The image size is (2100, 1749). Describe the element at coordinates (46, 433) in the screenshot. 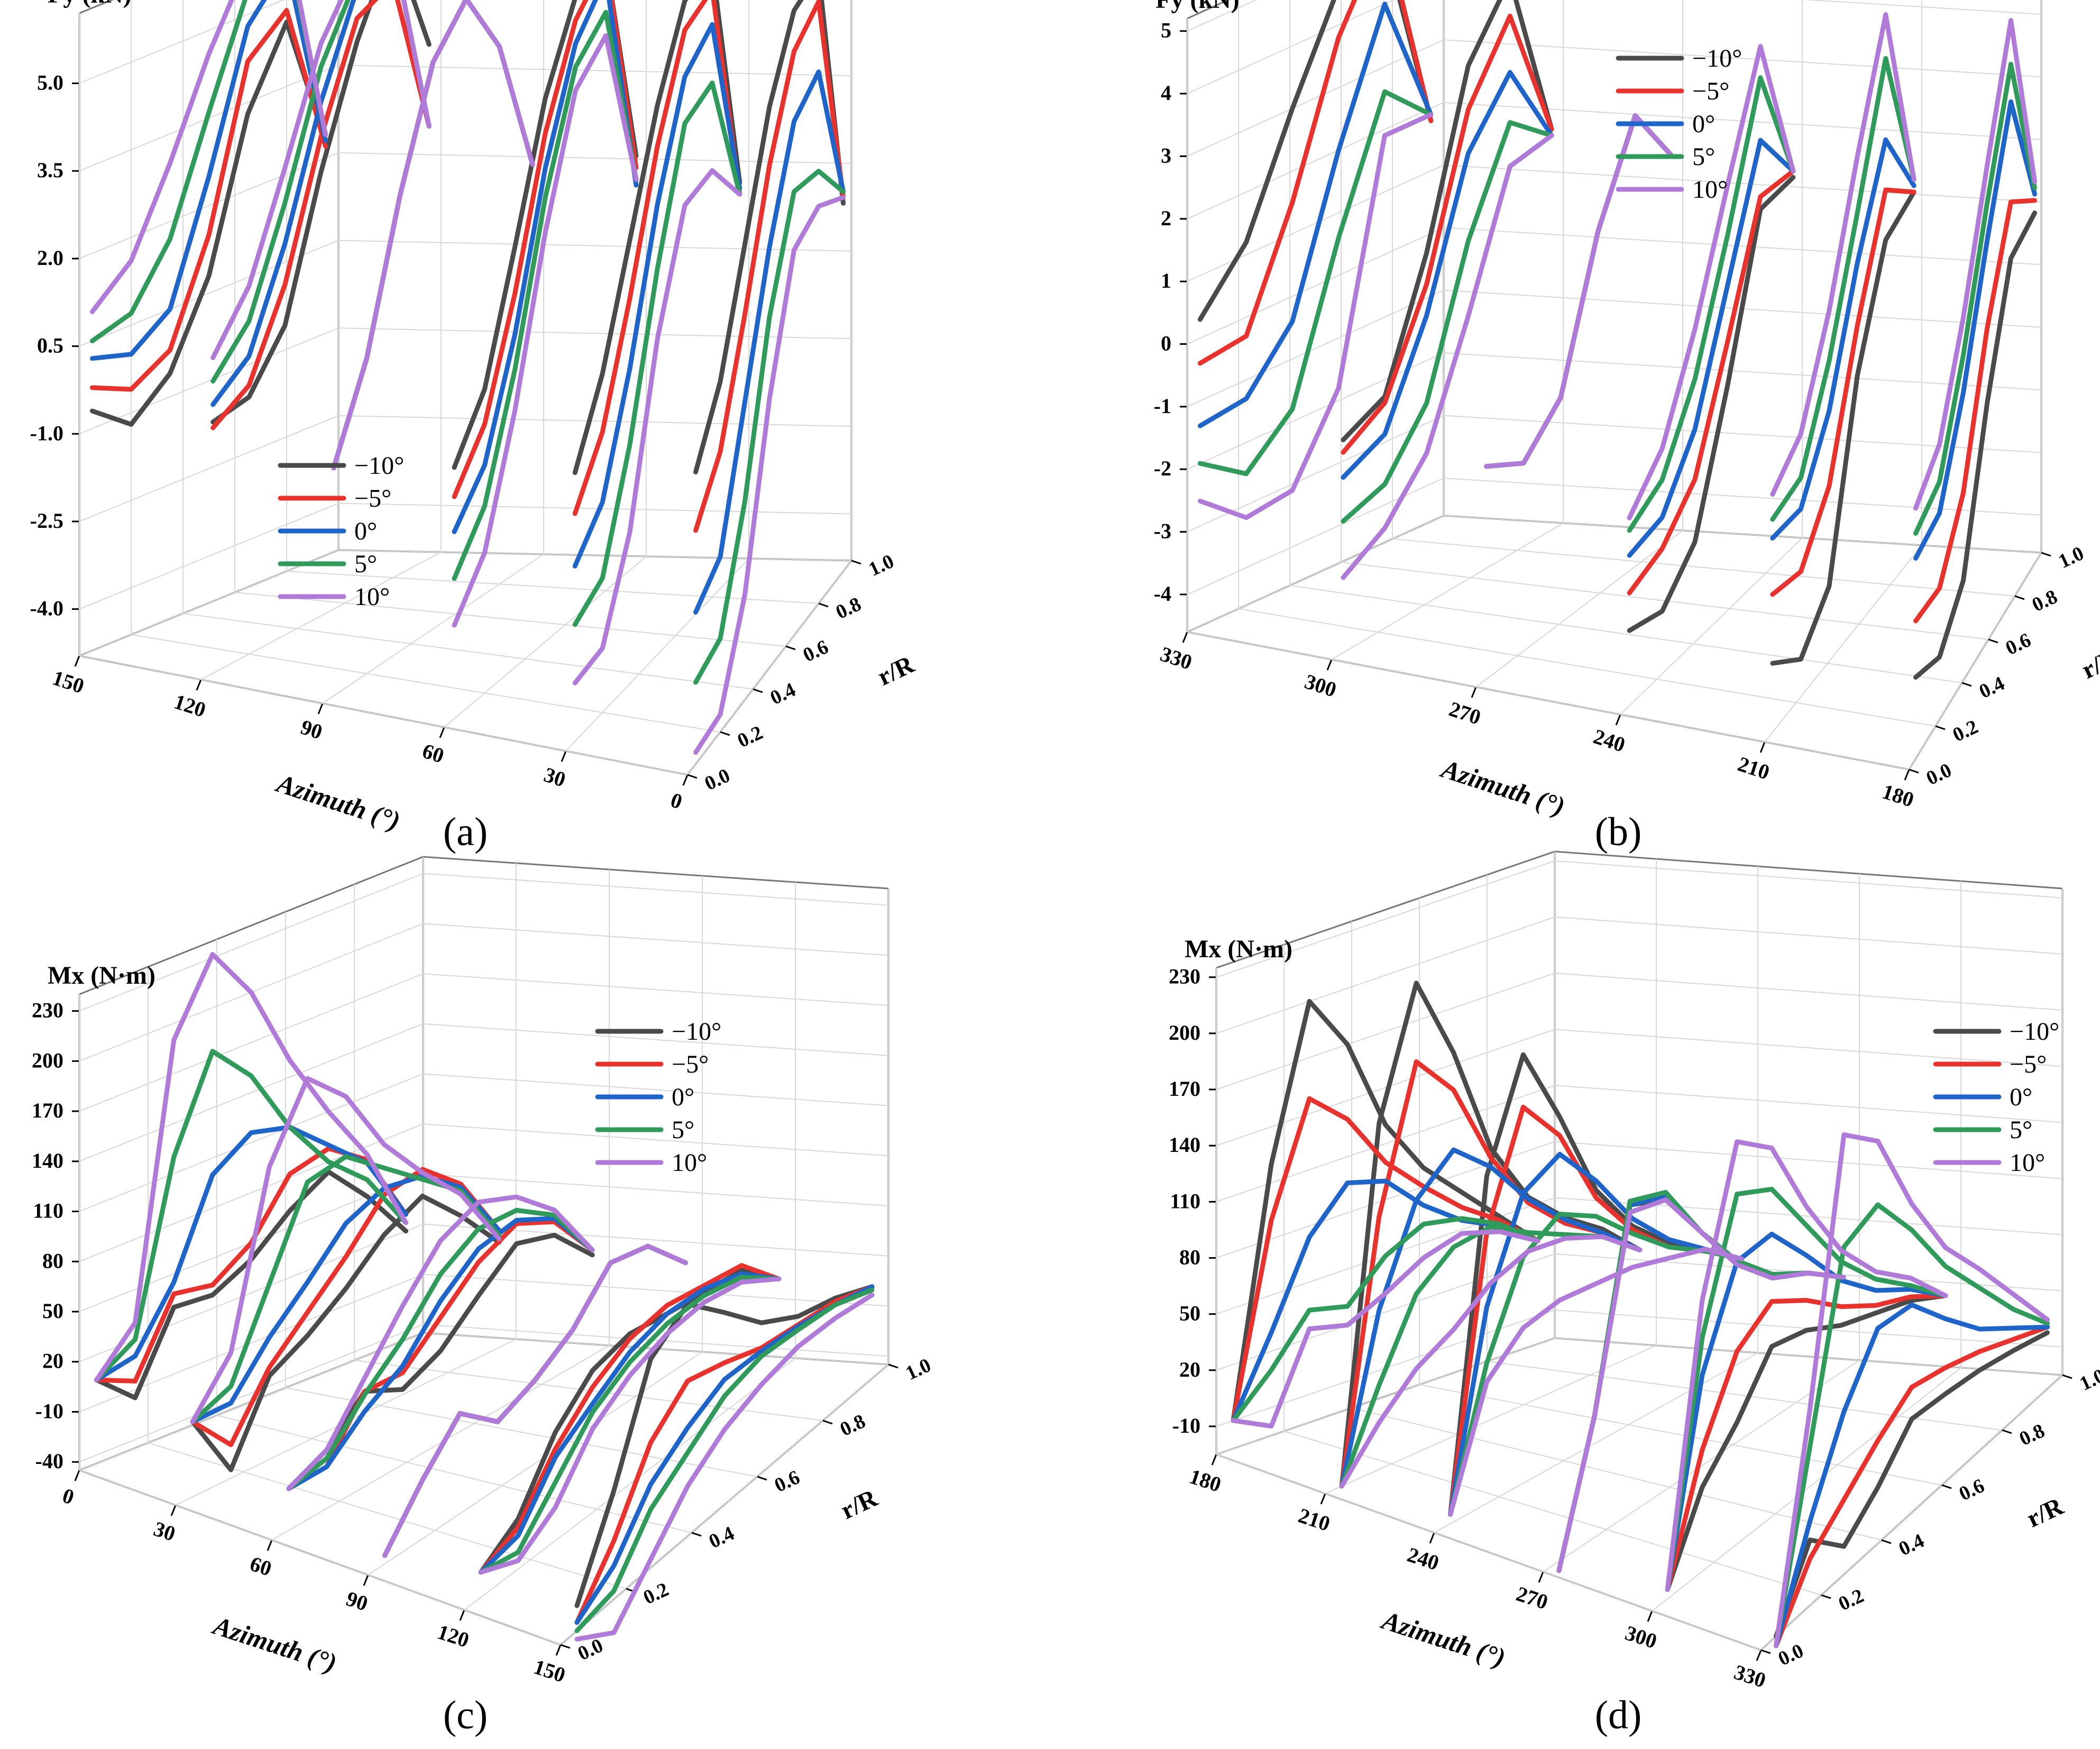

I see `z-tick-label: -1.0` at that location.